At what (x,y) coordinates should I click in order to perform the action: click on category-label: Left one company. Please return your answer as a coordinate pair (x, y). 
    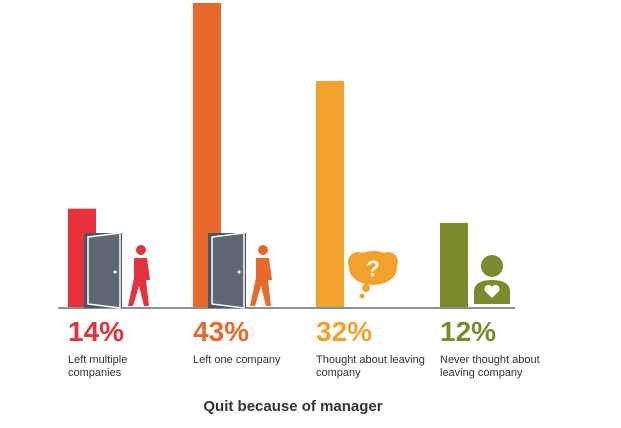
    Looking at the image, I should click on (237, 360).